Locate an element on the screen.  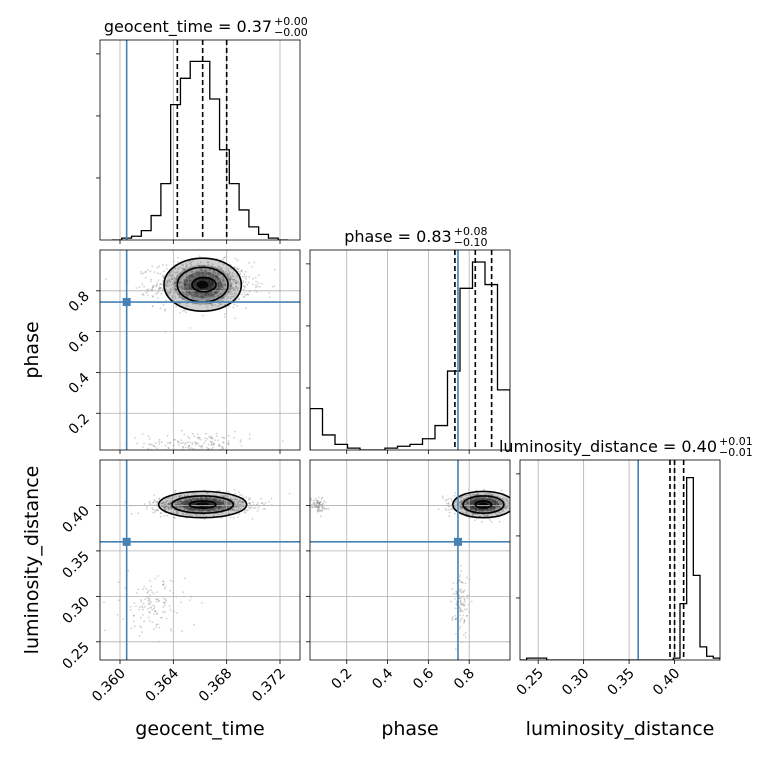
panel-frame is located at coordinates (620, 560).